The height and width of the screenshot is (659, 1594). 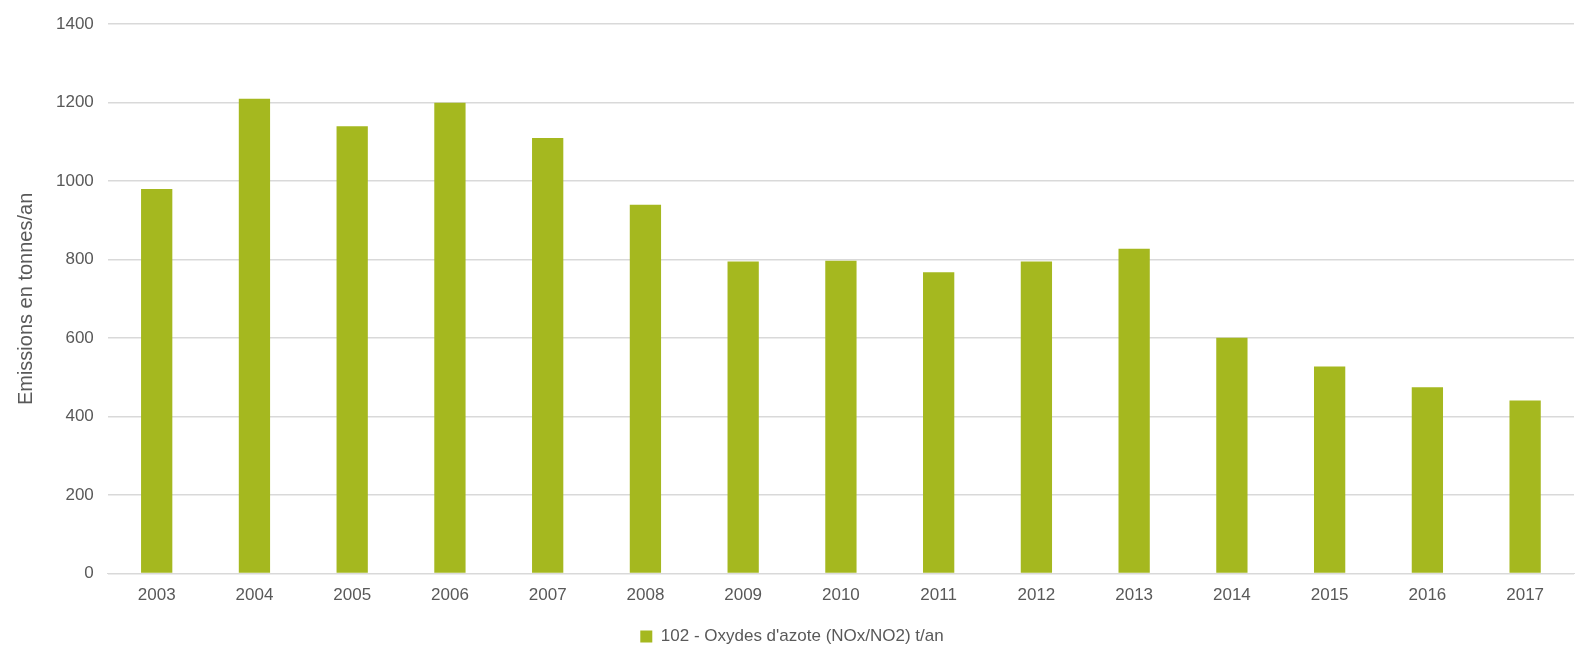 I want to click on x-tick-label: 2012, so click(x=1036, y=595).